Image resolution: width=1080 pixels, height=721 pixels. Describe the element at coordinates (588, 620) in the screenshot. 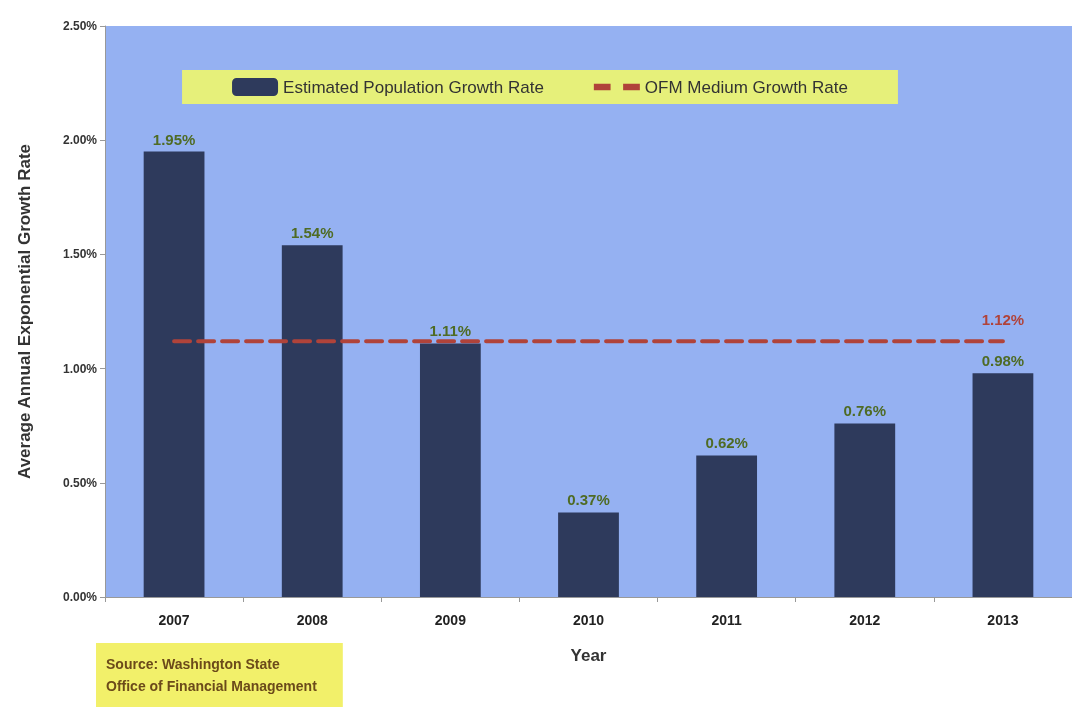

I see `x-tick-label: 2010` at that location.